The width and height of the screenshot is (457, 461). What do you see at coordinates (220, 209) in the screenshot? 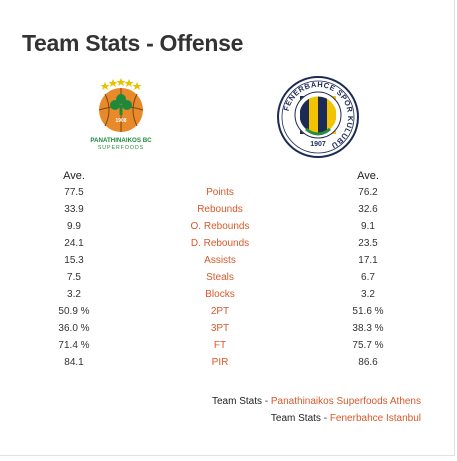
I see `stat-label: Rebounds` at bounding box center [220, 209].